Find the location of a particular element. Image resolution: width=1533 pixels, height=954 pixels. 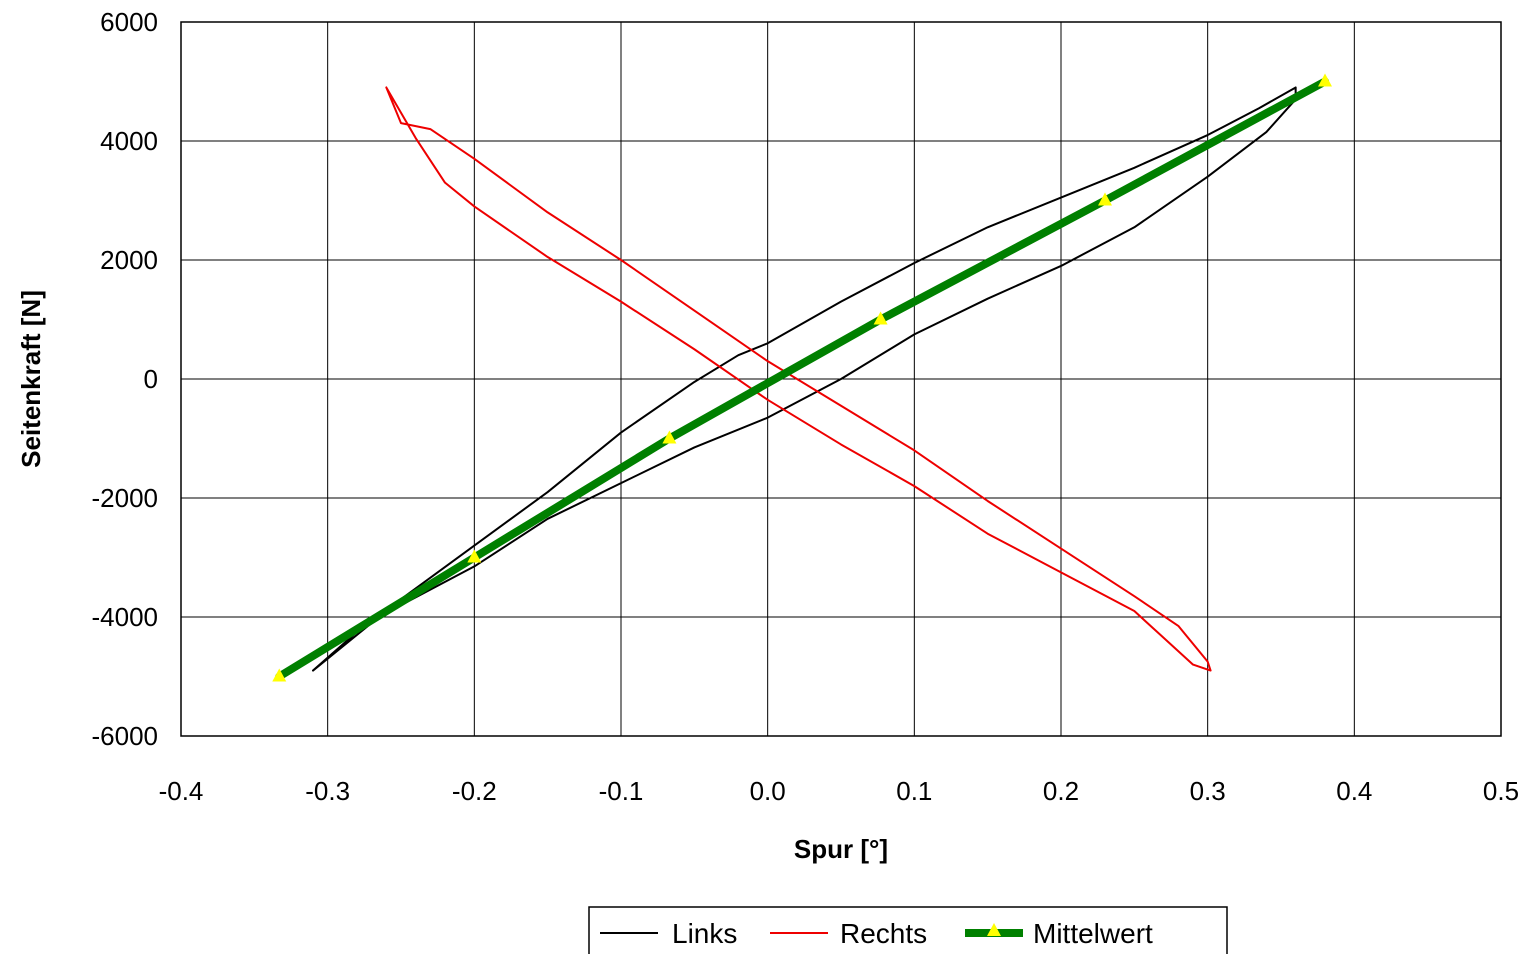

y-tick-label: 2000 is located at coordinates (129, 260).